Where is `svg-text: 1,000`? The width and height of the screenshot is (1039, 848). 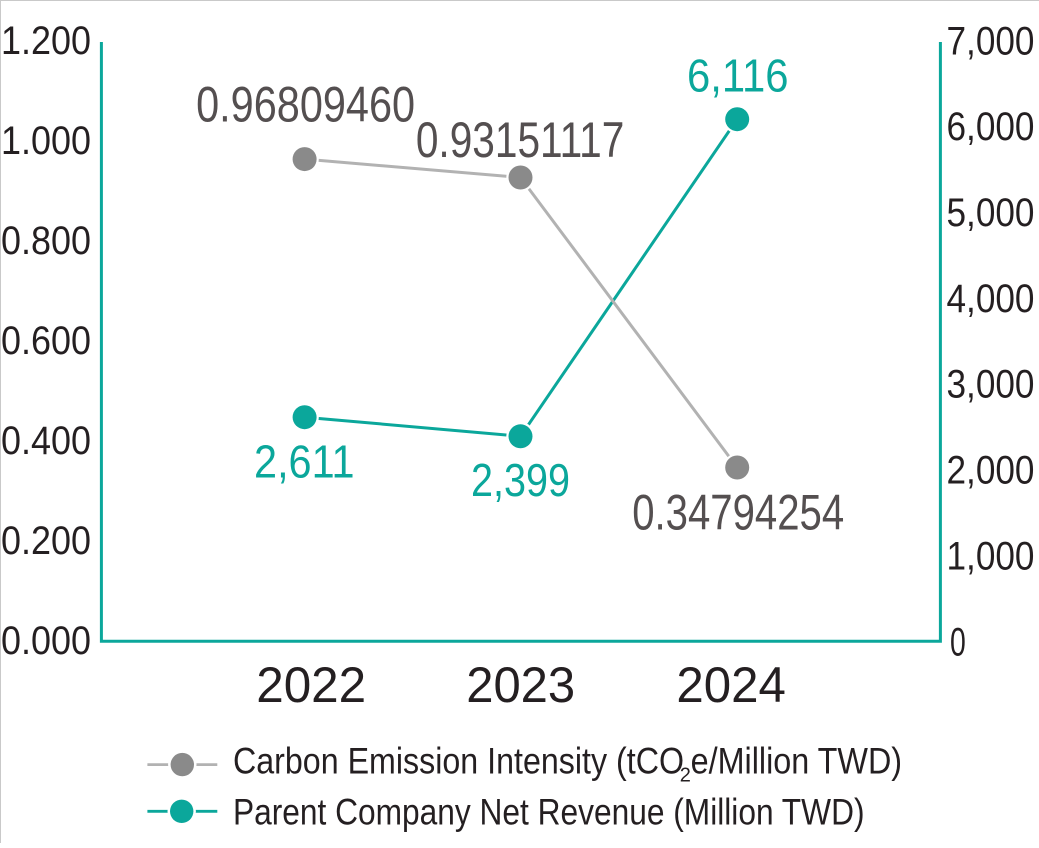
svg-text: 1,000 is located at coordinates (991, 556).